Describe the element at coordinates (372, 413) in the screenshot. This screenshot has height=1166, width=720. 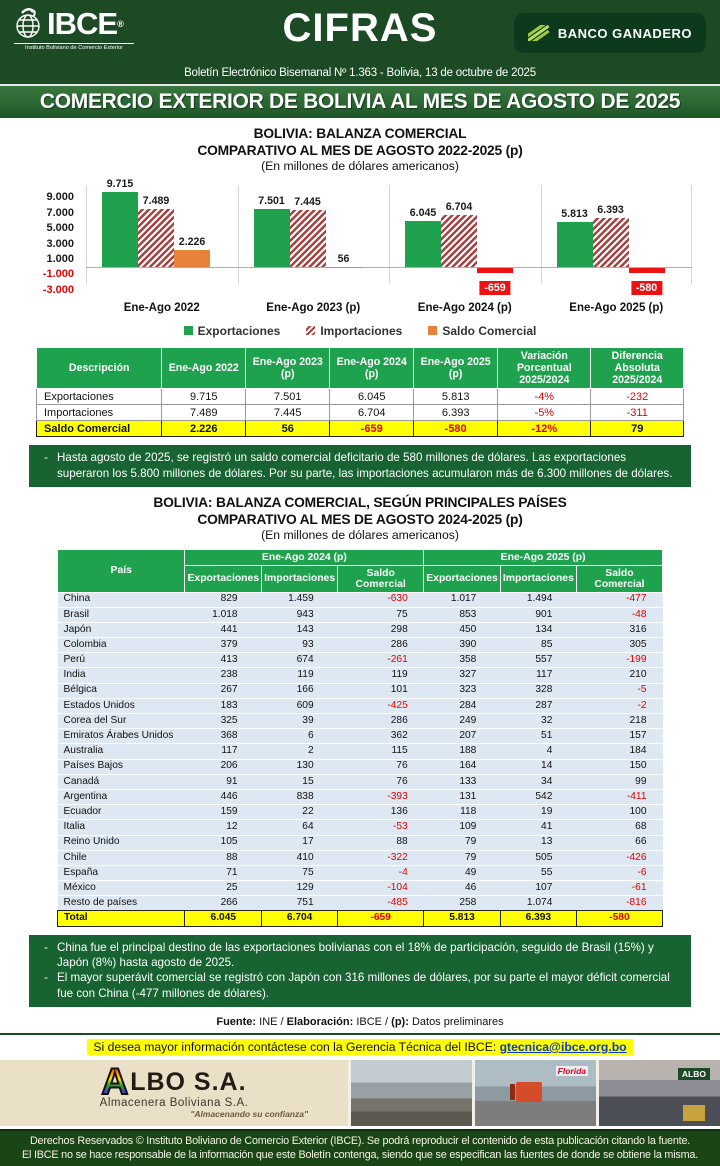
I see `table1-cell: 6.704` at that location.